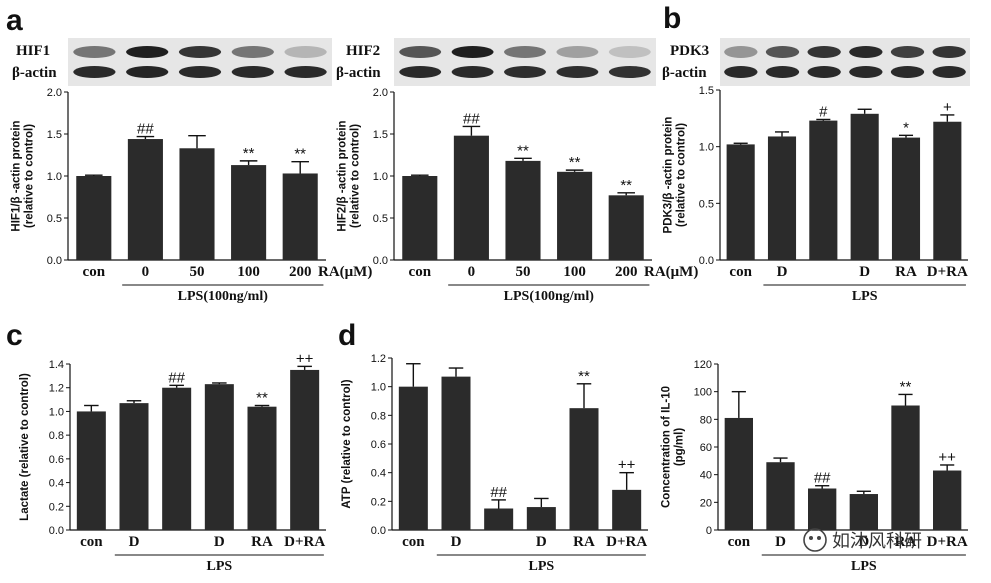 This screenshot has height=583, width=991. Describe the element at coordinates (680, 447) in the screenshot. I see `y-axis-label: (pg/ml)` at that location.